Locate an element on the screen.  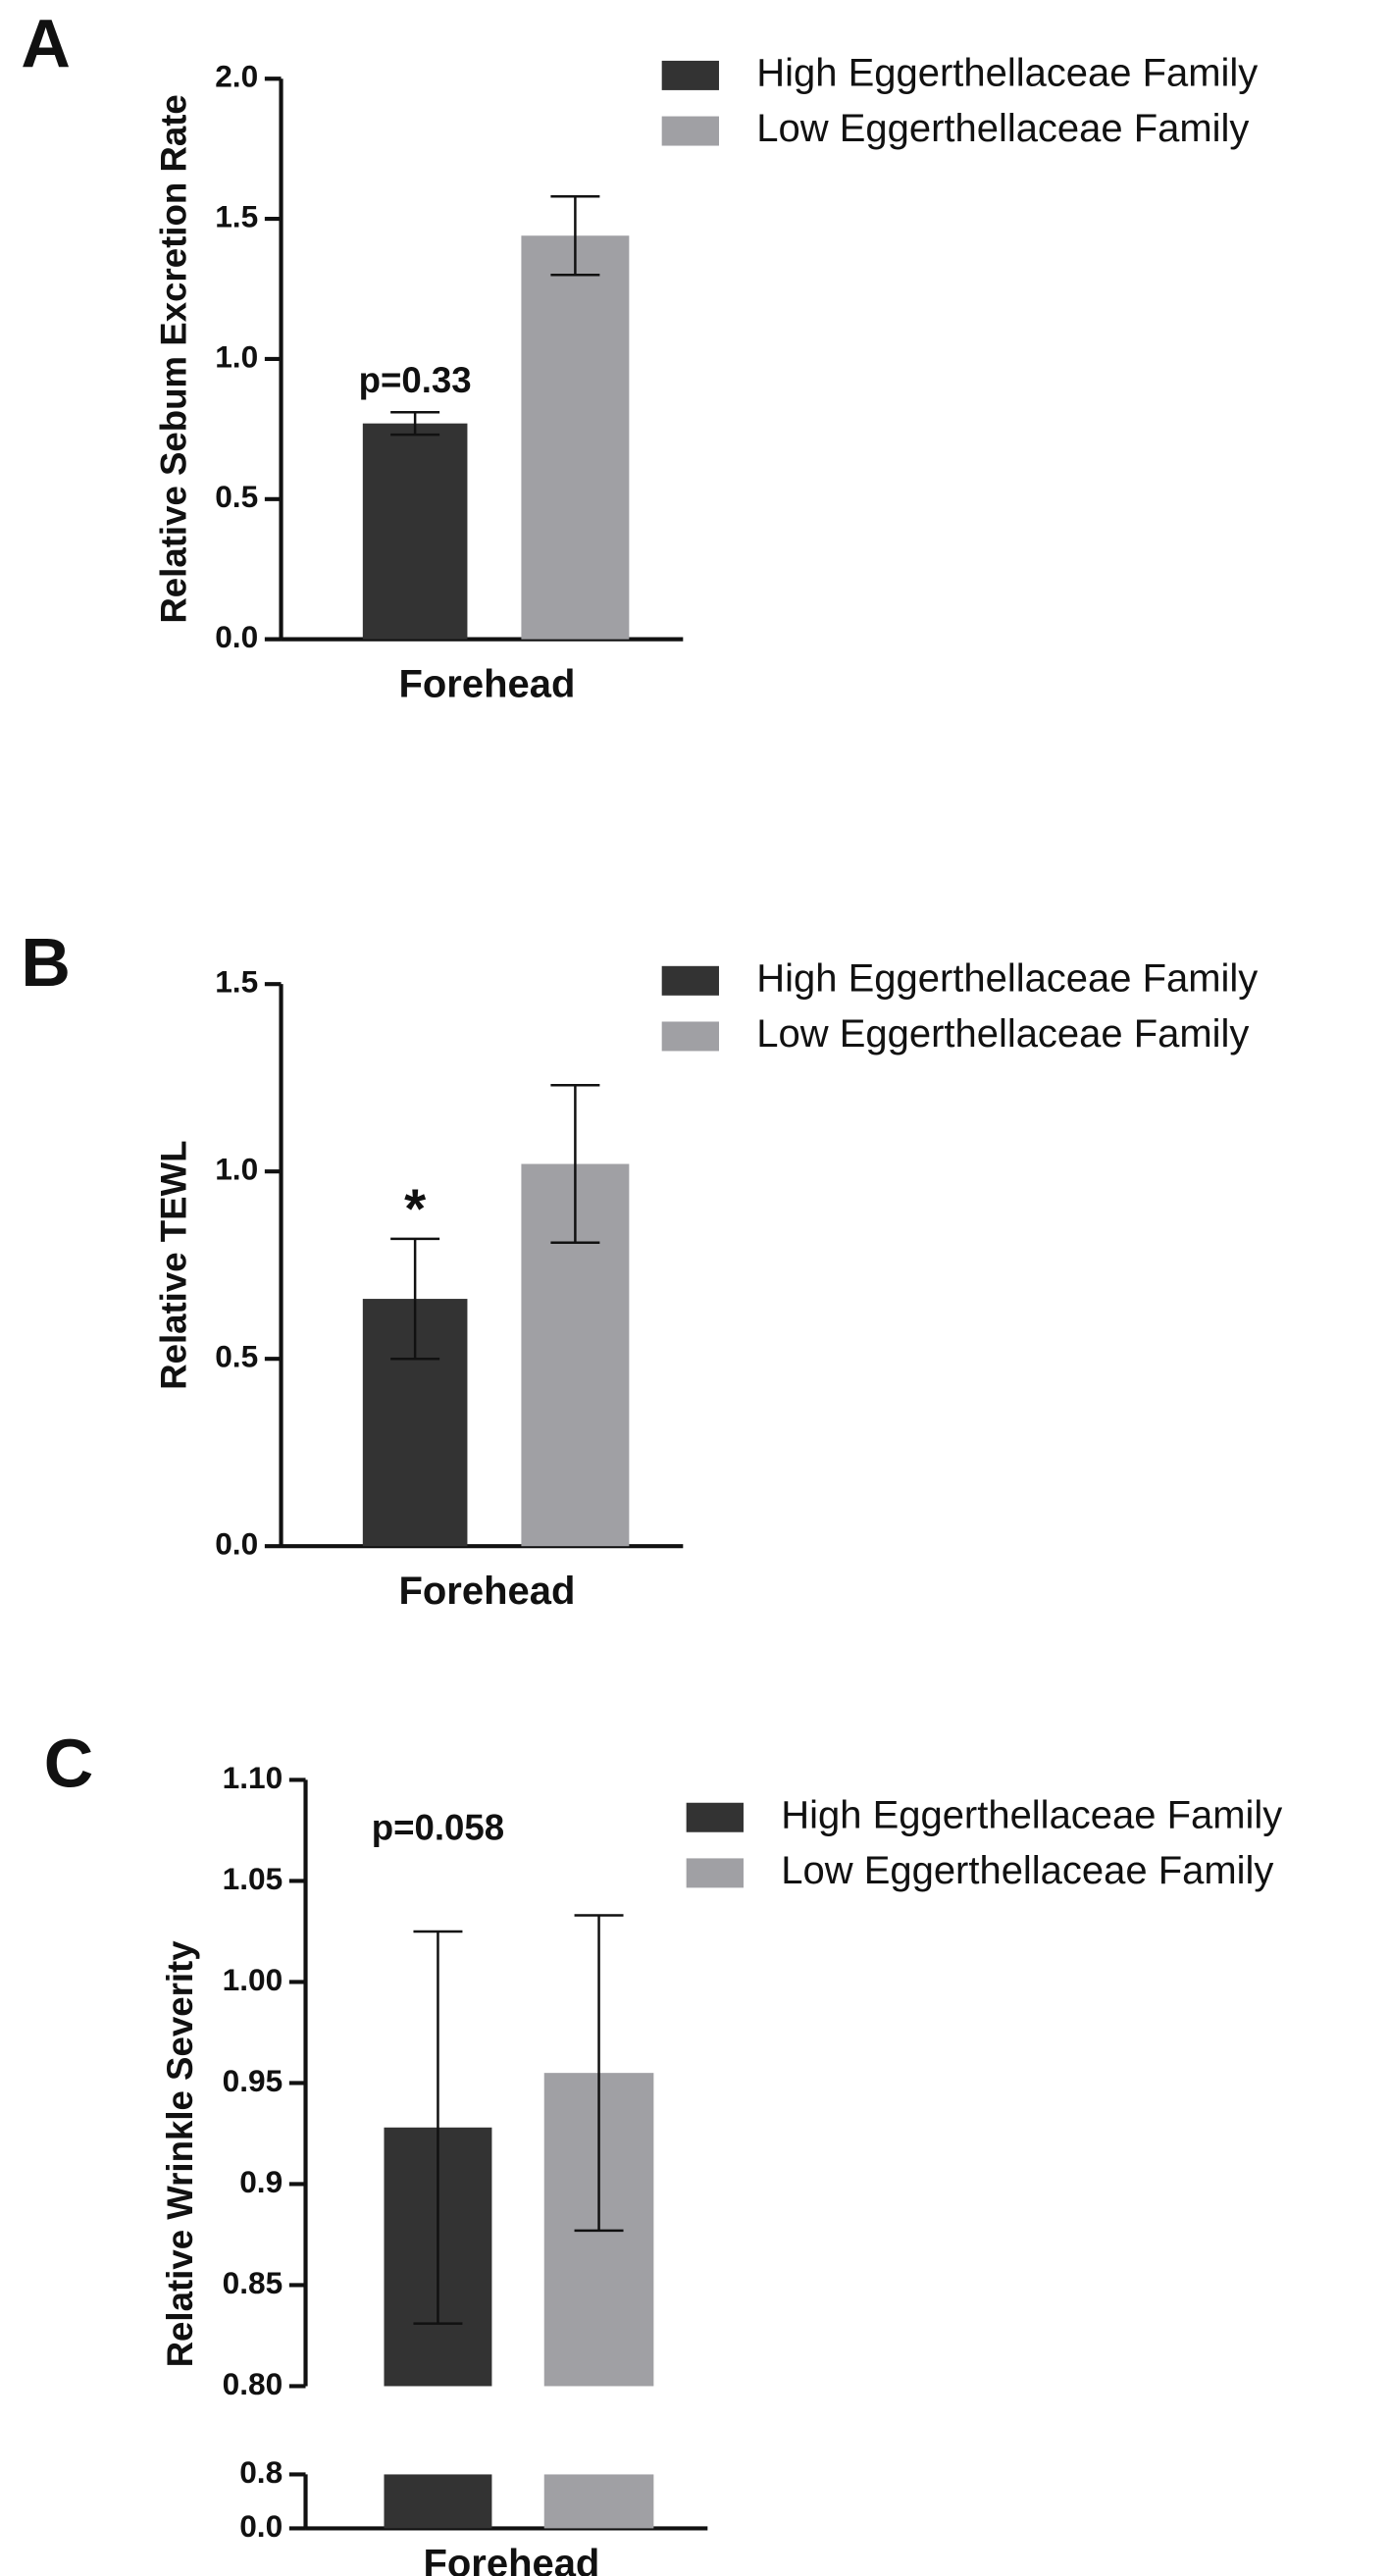
y-axis-label: Relative Sebum Excretion Rate is located at coordinates (174, 358).